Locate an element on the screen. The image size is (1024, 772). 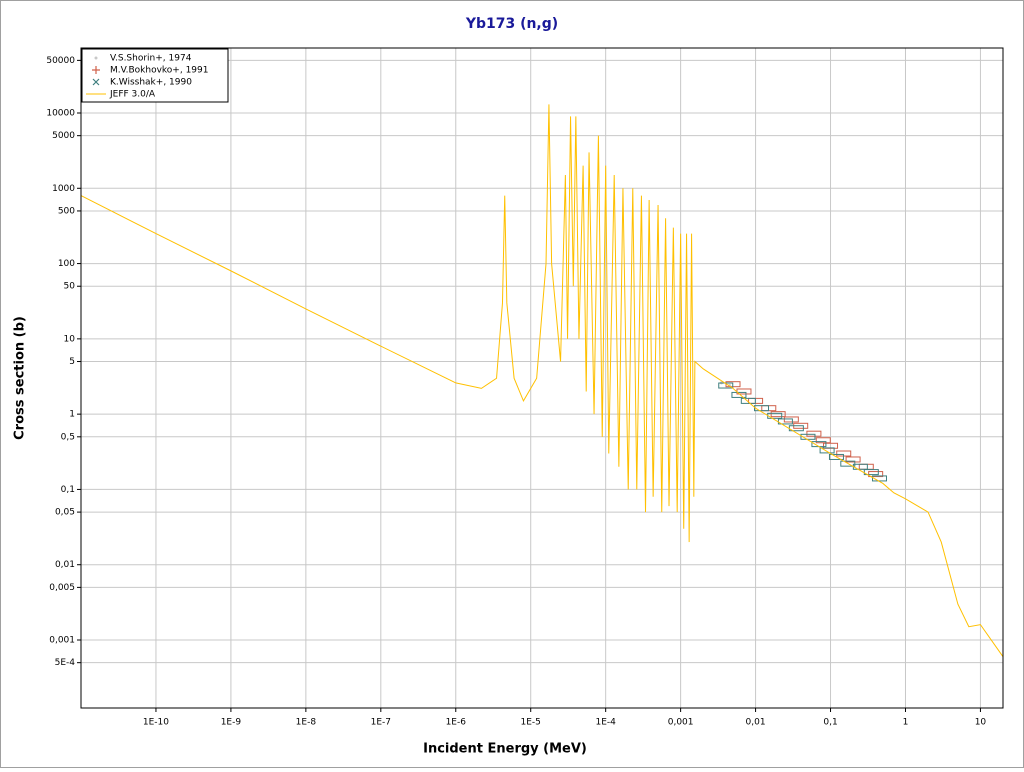
x-tick-label: 0,1 is located at coordinates (830, 723).